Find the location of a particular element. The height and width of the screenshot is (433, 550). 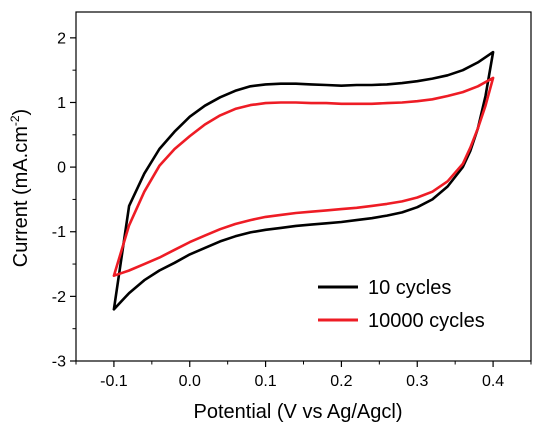

y-tick-label: 1 is located at coordinates (61, 103).